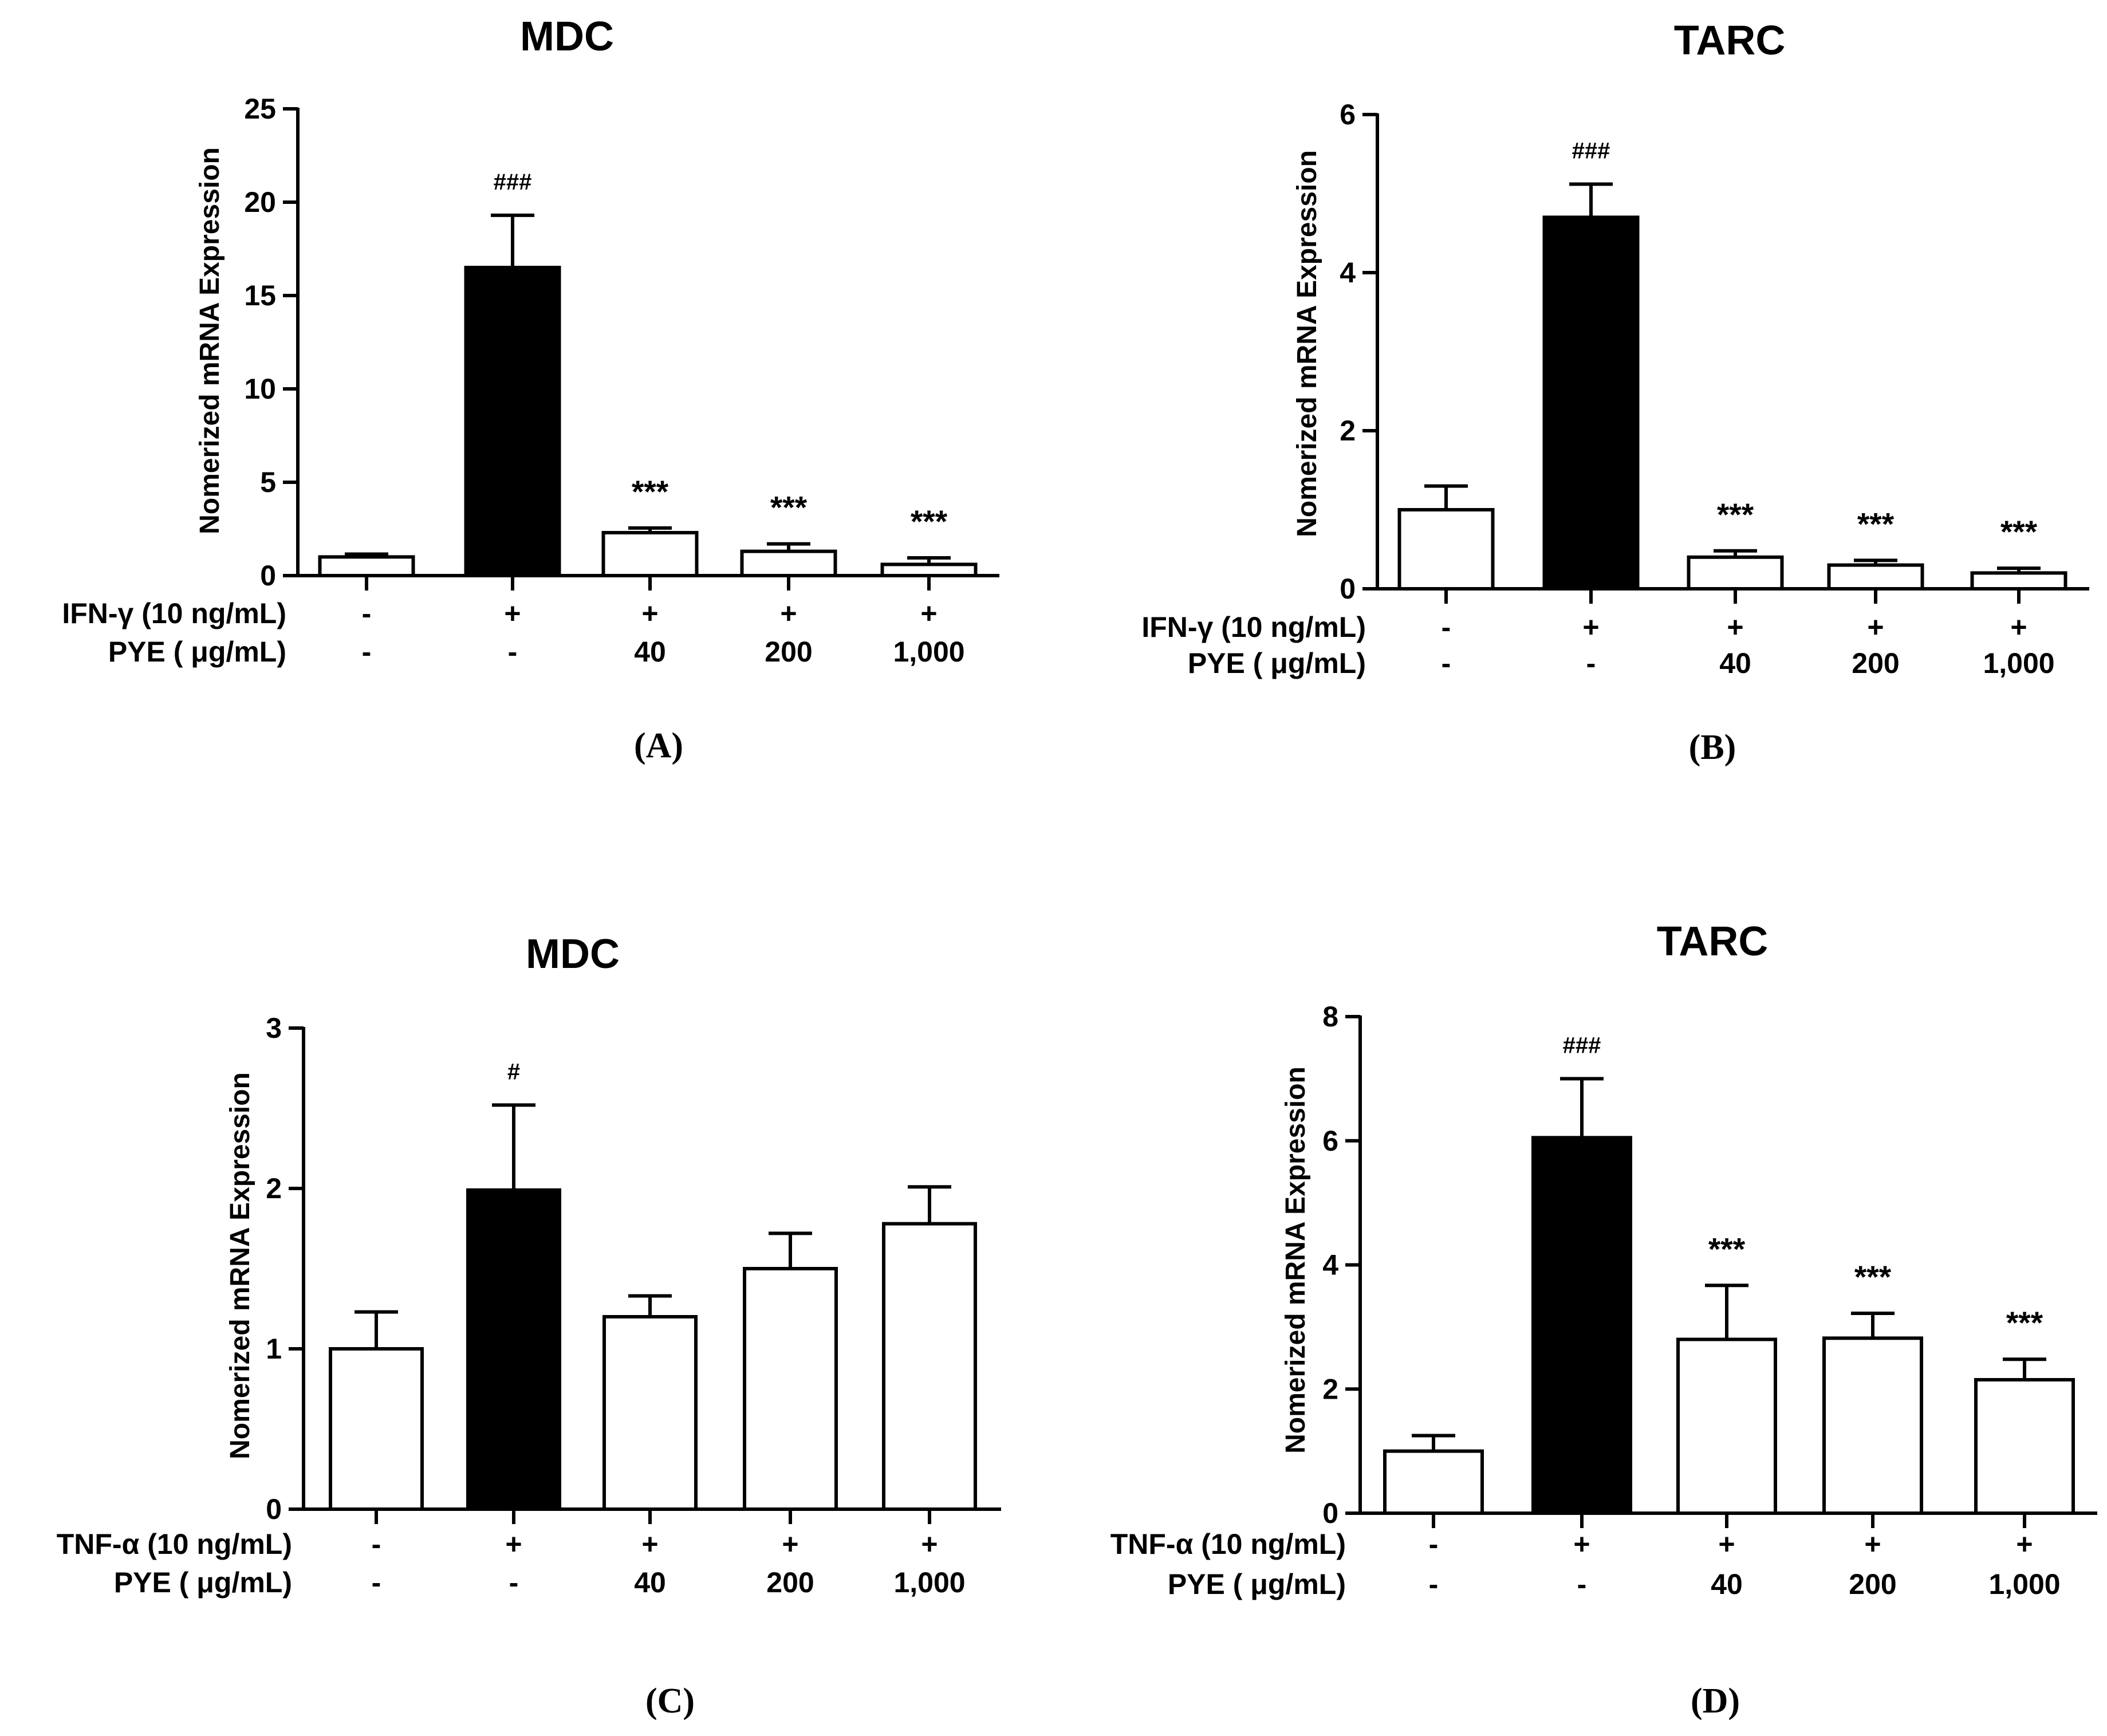  Describe the element at coordinates (260, 202) in the screenshot. I see `y-tick-label: 20` at that location.